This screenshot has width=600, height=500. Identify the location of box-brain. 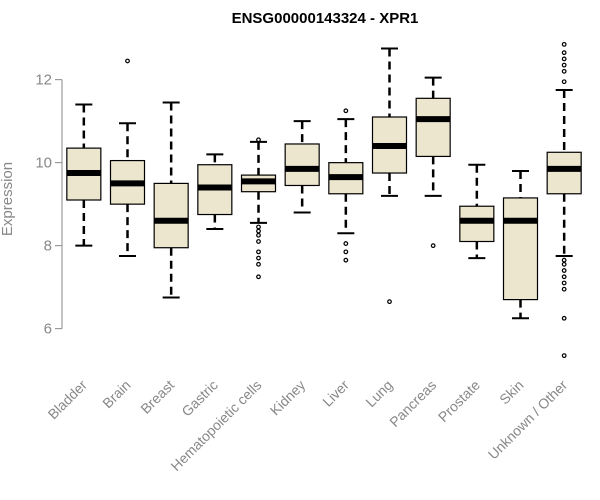
(127, 158).